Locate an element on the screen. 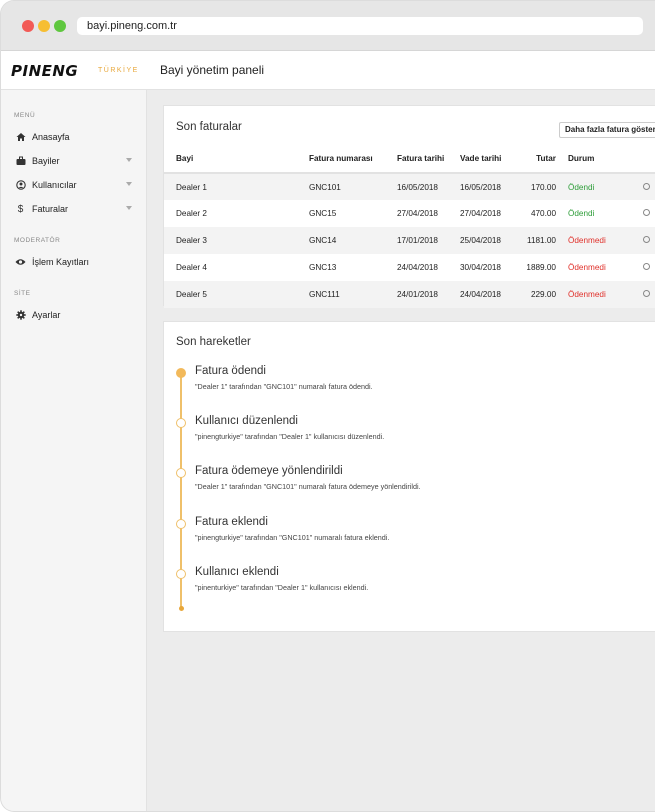 The image size is (655, 812). eye-icon is located at coordinates (20, 262).